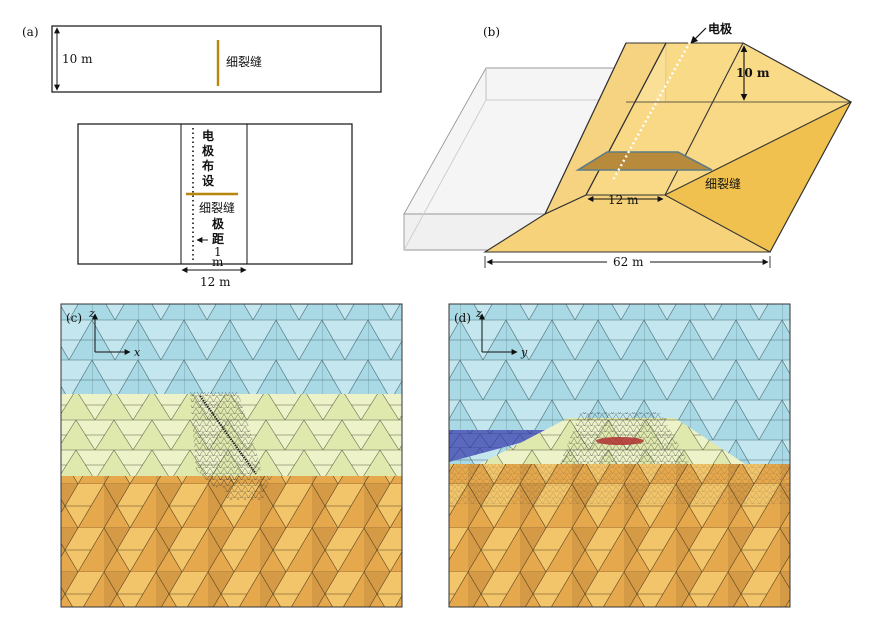 The image size is (870, 617). I want to click on spacing-char-3: 1, so click(218, 252).